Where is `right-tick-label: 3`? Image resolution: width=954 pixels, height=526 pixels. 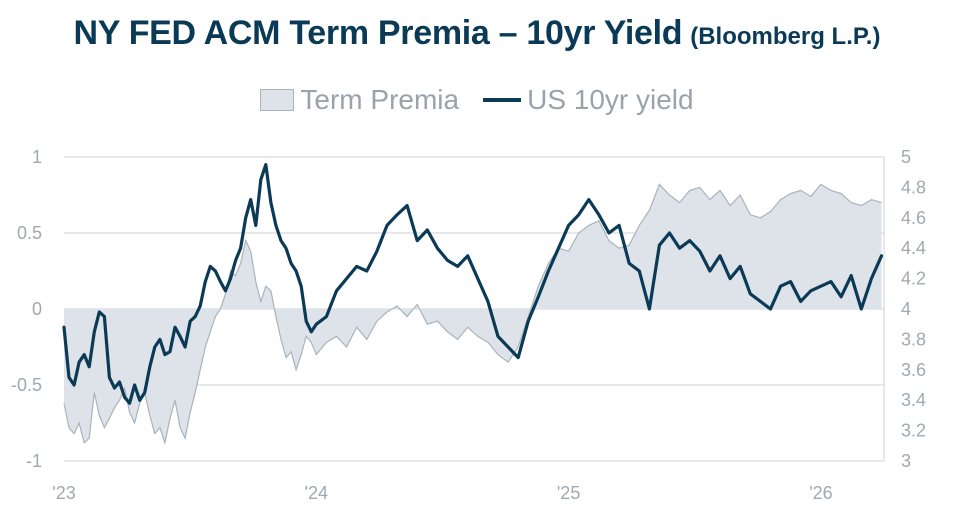
right-tick-label: 3 is located at coordinates (906, 461).